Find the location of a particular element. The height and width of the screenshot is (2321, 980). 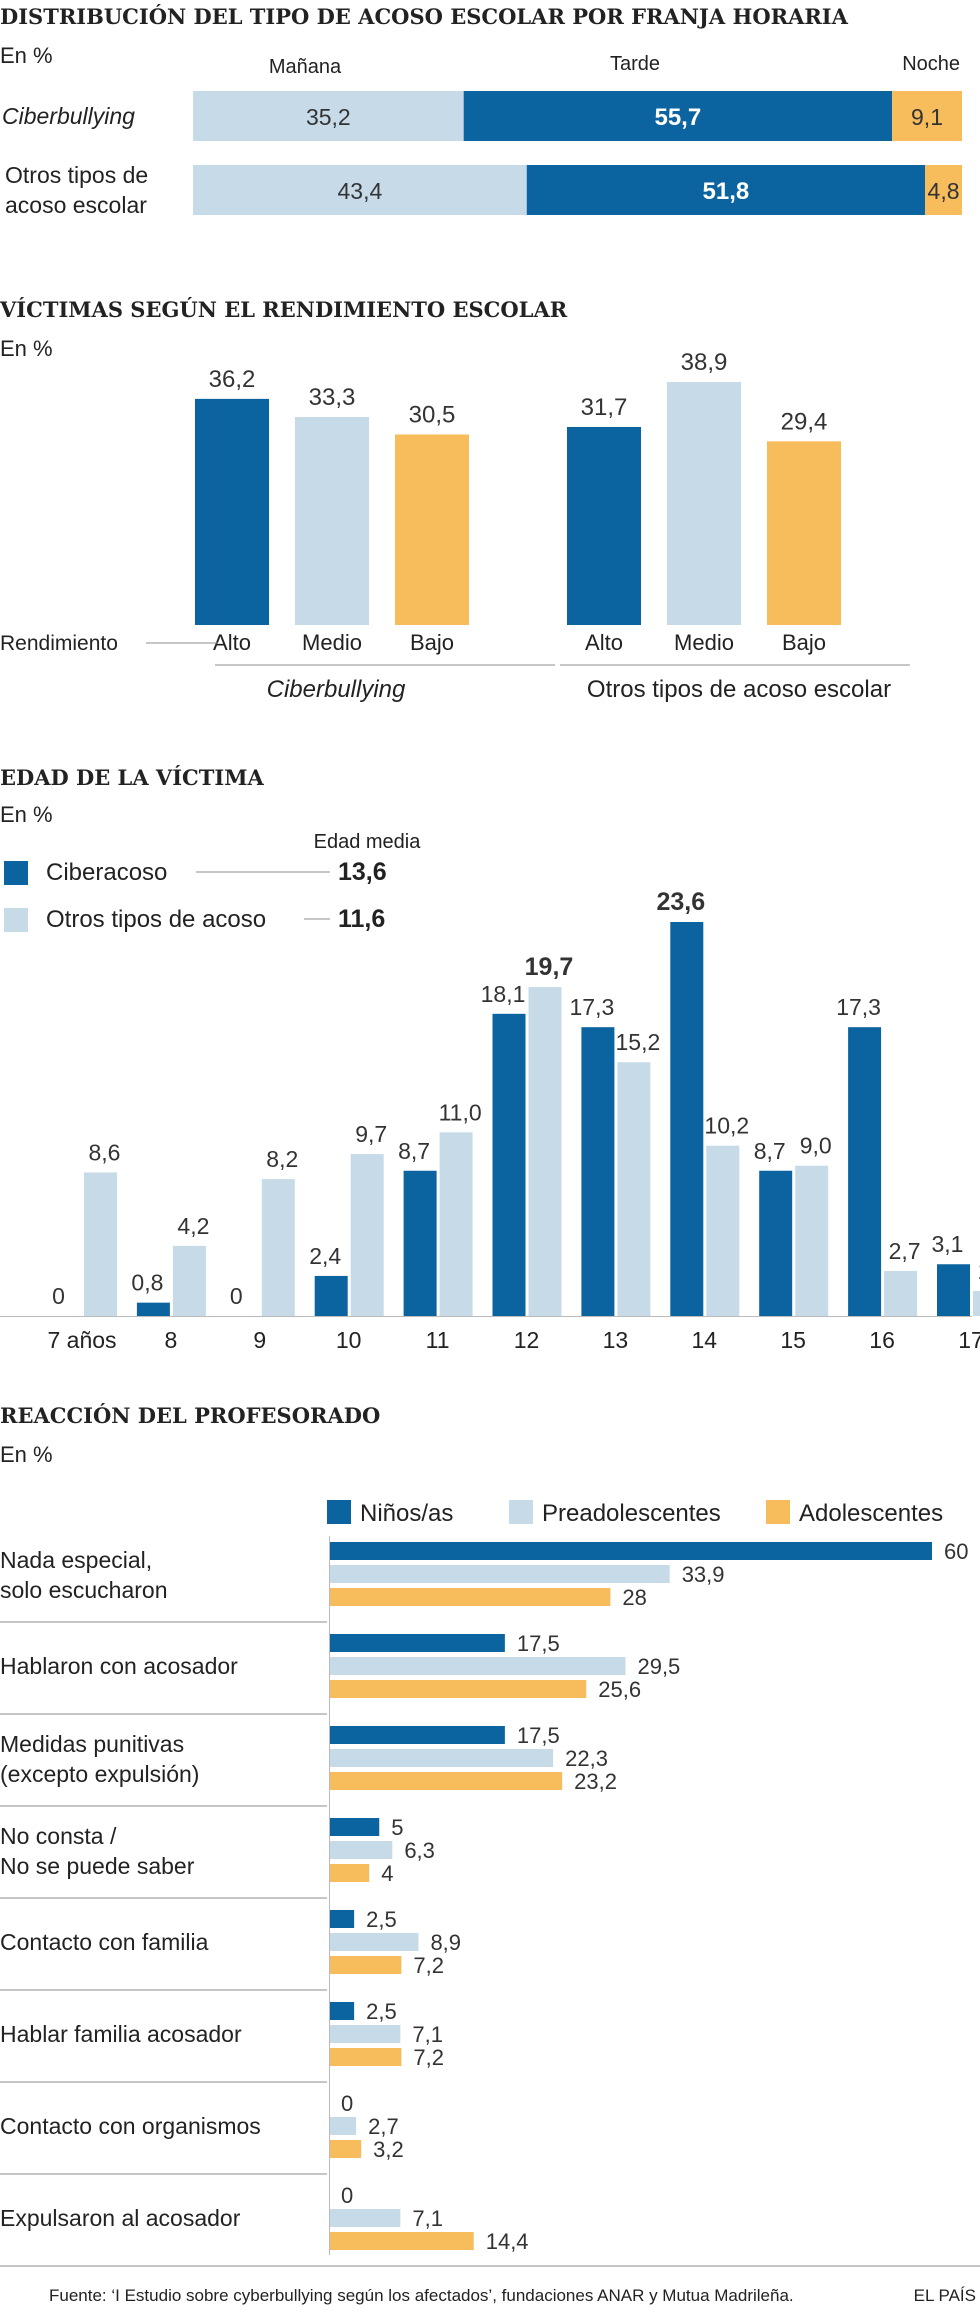

chart1-row-label: Ciberbullying is located at coordinates (68, 116).